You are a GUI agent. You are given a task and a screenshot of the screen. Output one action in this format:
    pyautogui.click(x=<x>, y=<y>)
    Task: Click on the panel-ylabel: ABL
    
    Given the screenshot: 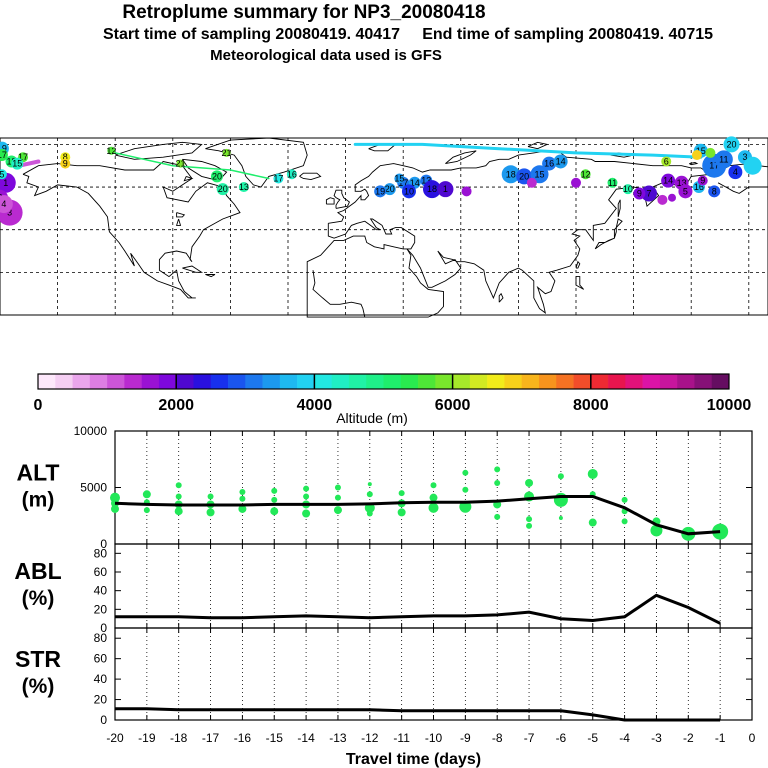 What is the action you would take?
    pyautogui.click(x=37, y=571)
    